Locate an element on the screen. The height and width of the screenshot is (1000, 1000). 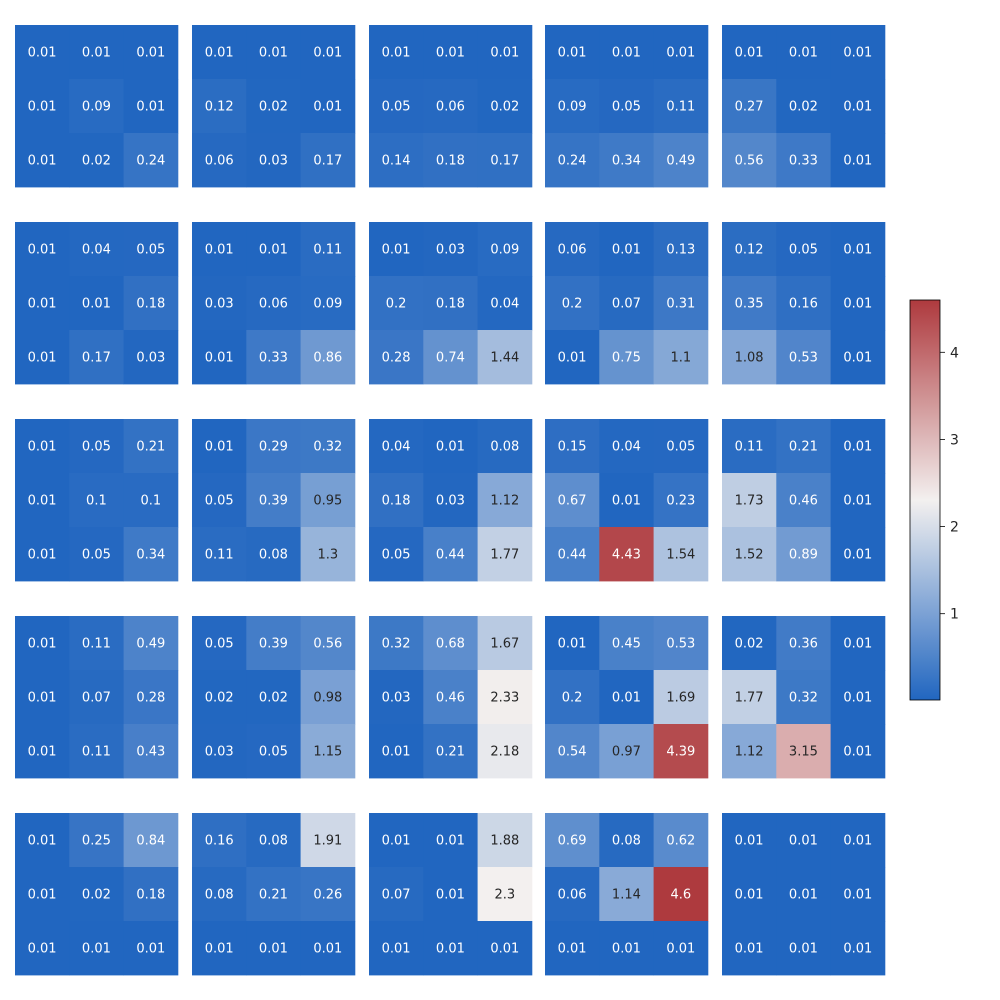
cell-value-label: 0.68 is located at coordinates (450, 644).